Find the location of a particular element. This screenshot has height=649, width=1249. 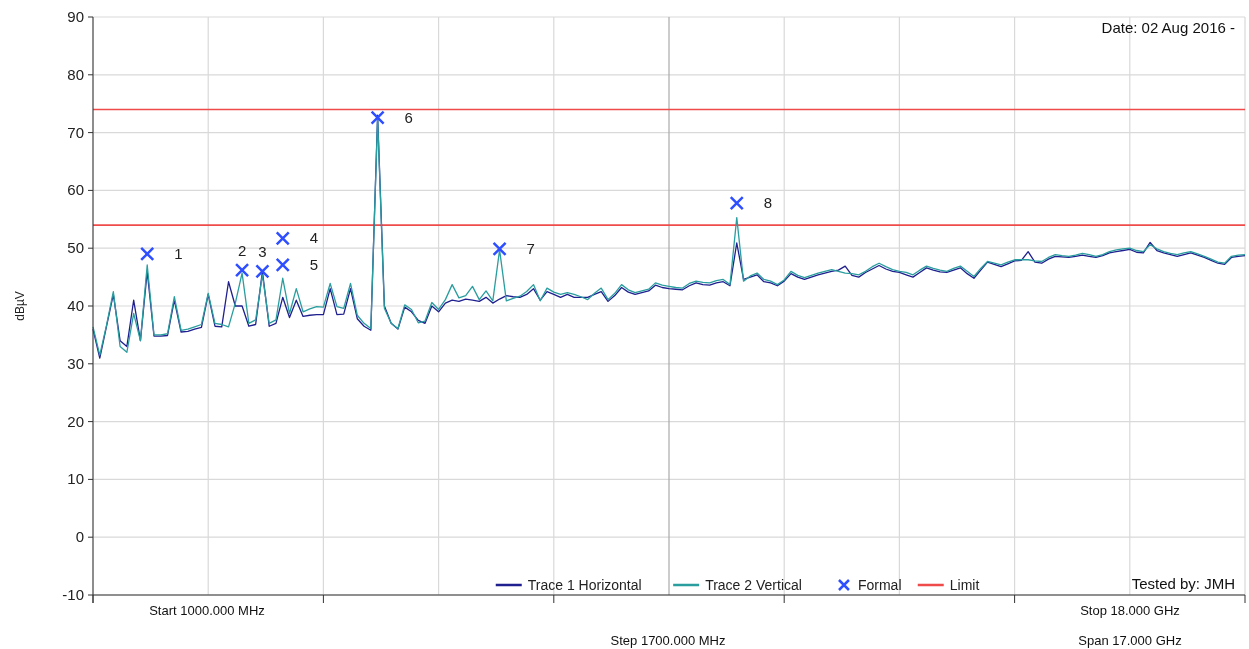

annotation: 8 is located at coordinates (768, 203).